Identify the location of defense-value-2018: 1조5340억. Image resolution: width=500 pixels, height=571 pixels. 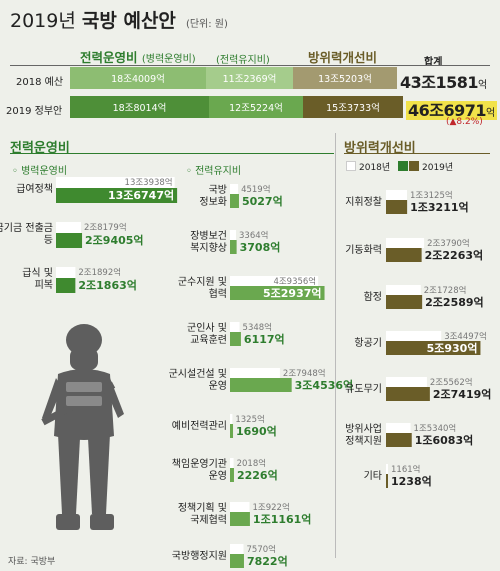
(435, 428).